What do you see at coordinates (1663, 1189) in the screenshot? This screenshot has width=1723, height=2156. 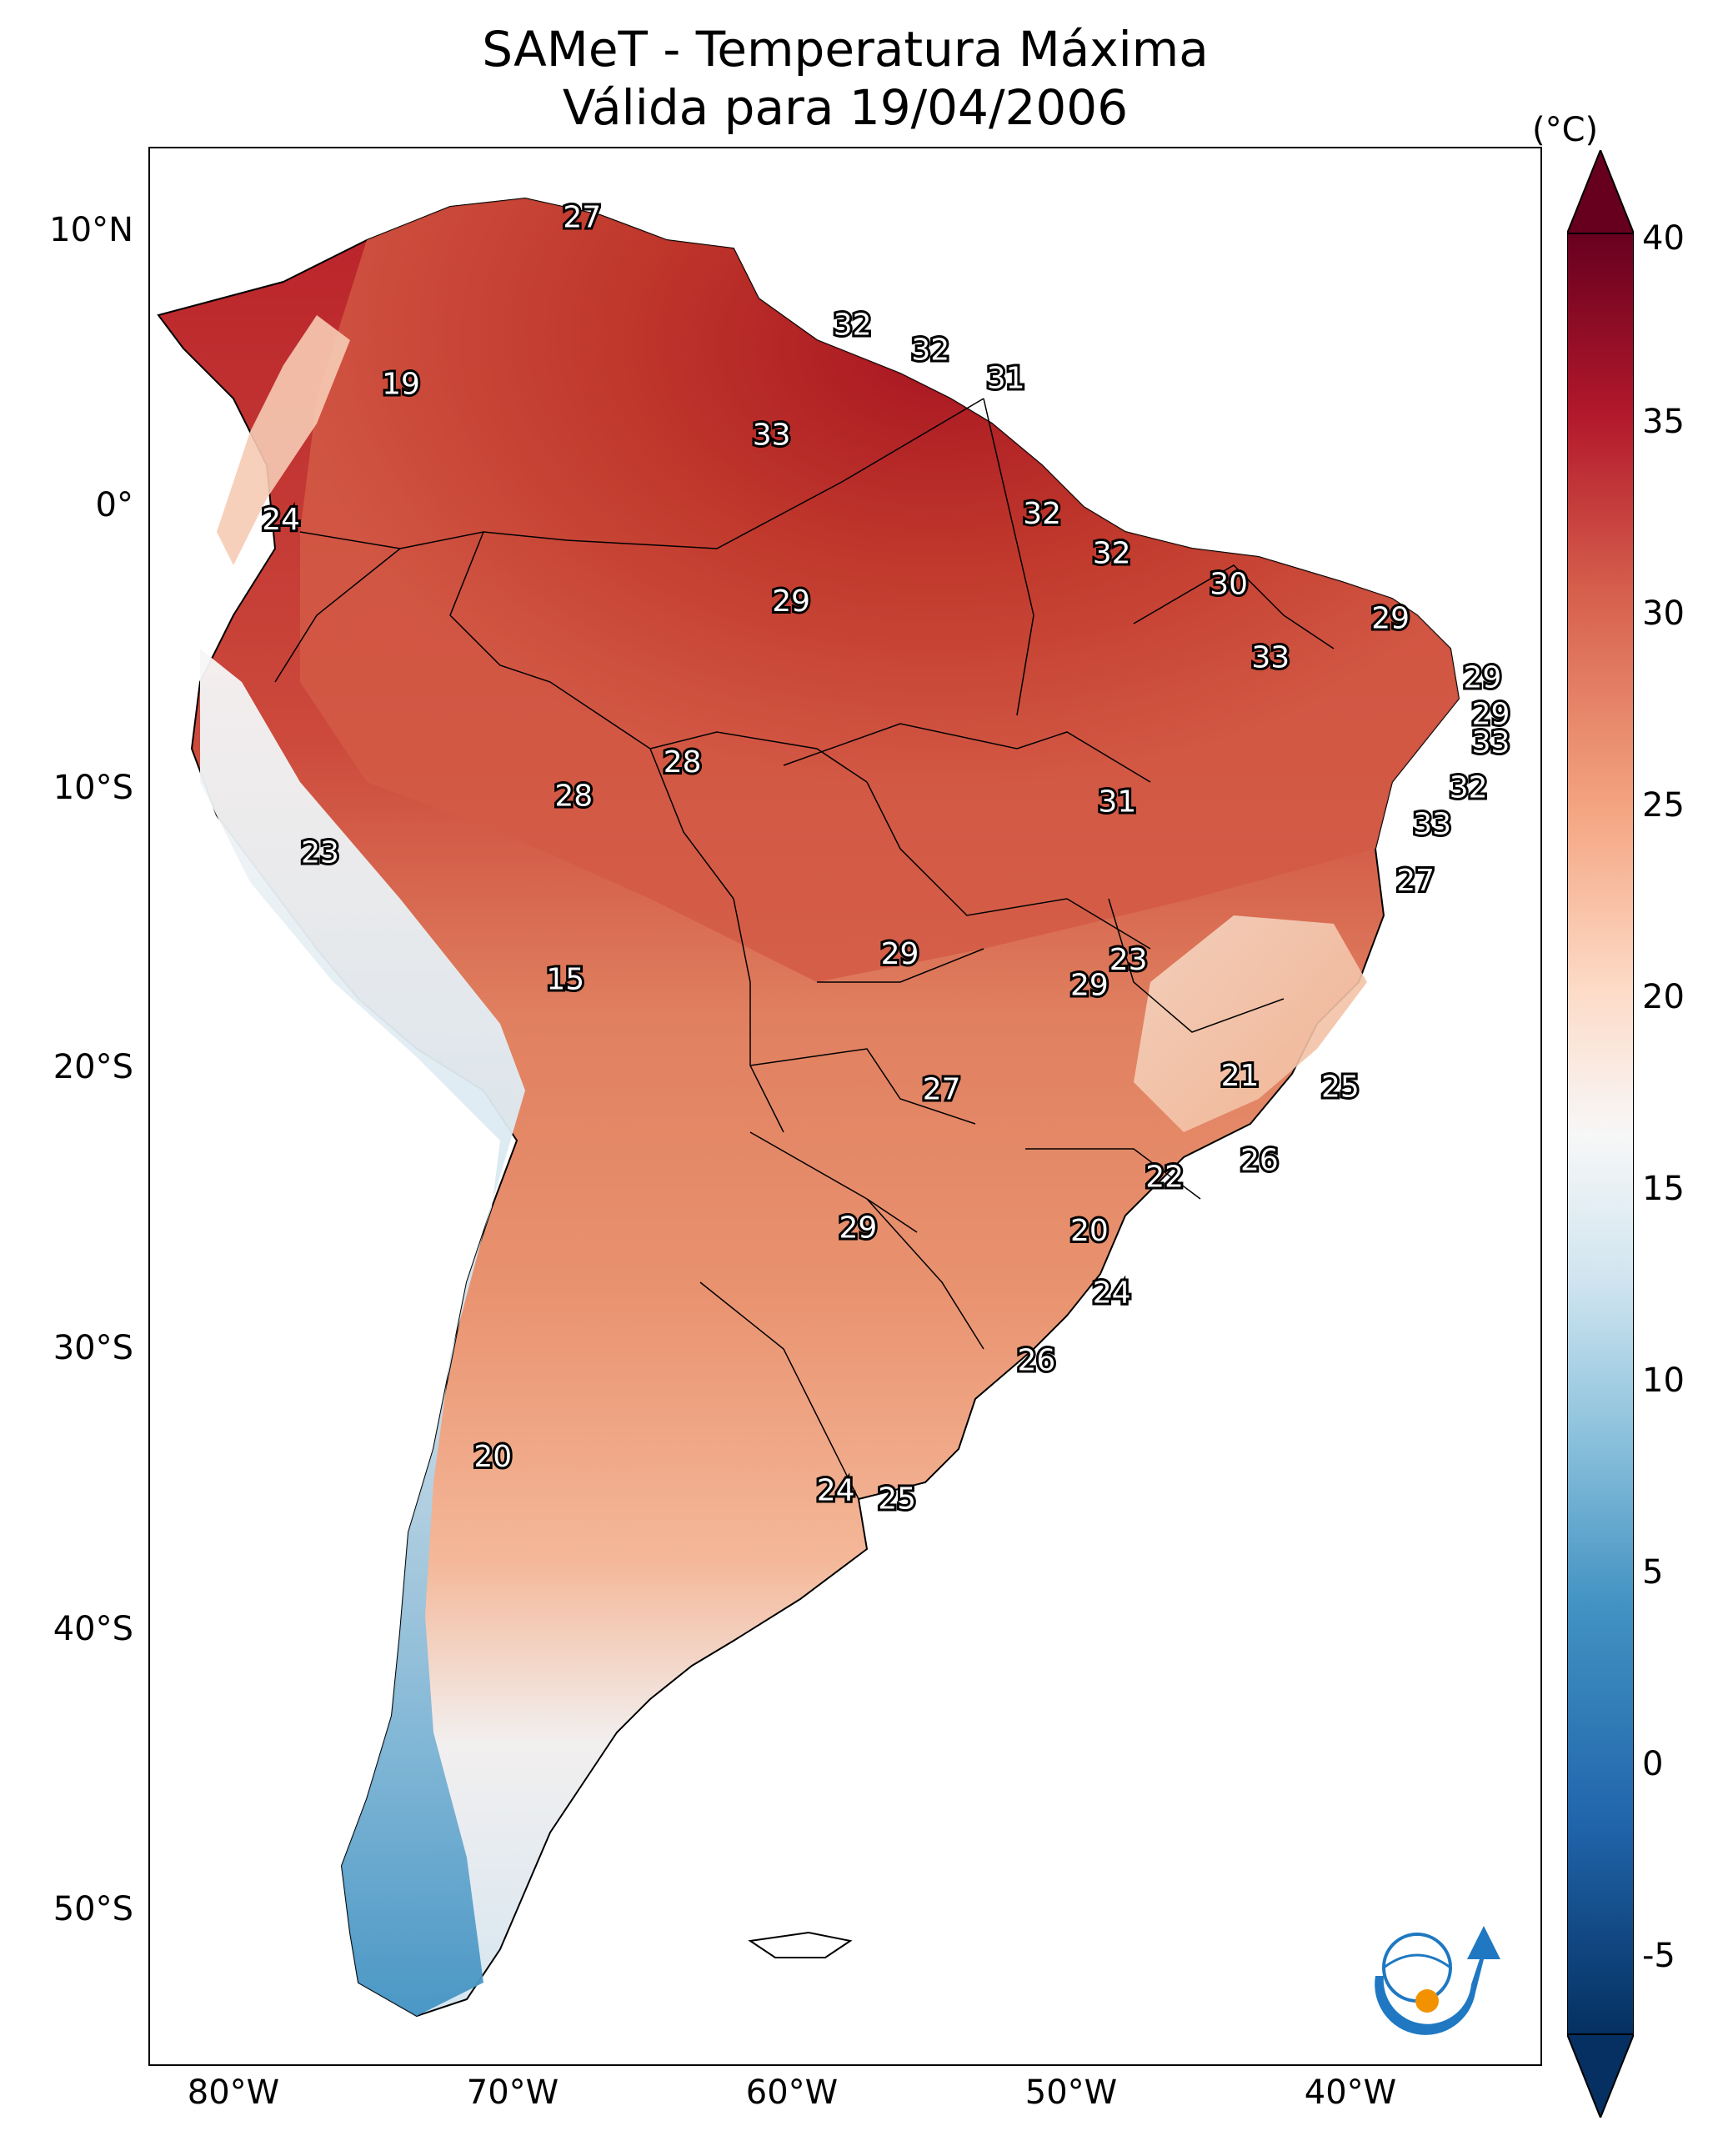 I see `colorbar-tick-15: 15` at bounding box center [1663, 1189].